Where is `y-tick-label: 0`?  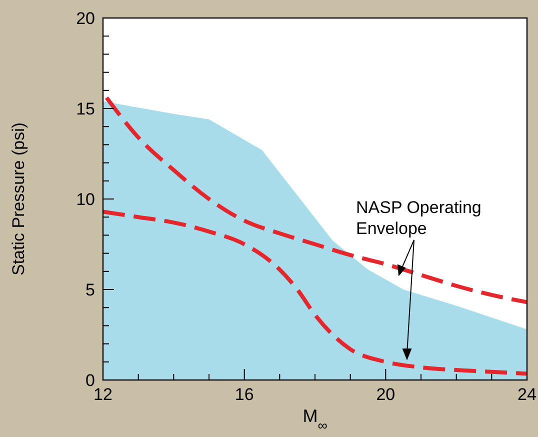 y-tick-label: 0 is located at coordinates (90, 380).